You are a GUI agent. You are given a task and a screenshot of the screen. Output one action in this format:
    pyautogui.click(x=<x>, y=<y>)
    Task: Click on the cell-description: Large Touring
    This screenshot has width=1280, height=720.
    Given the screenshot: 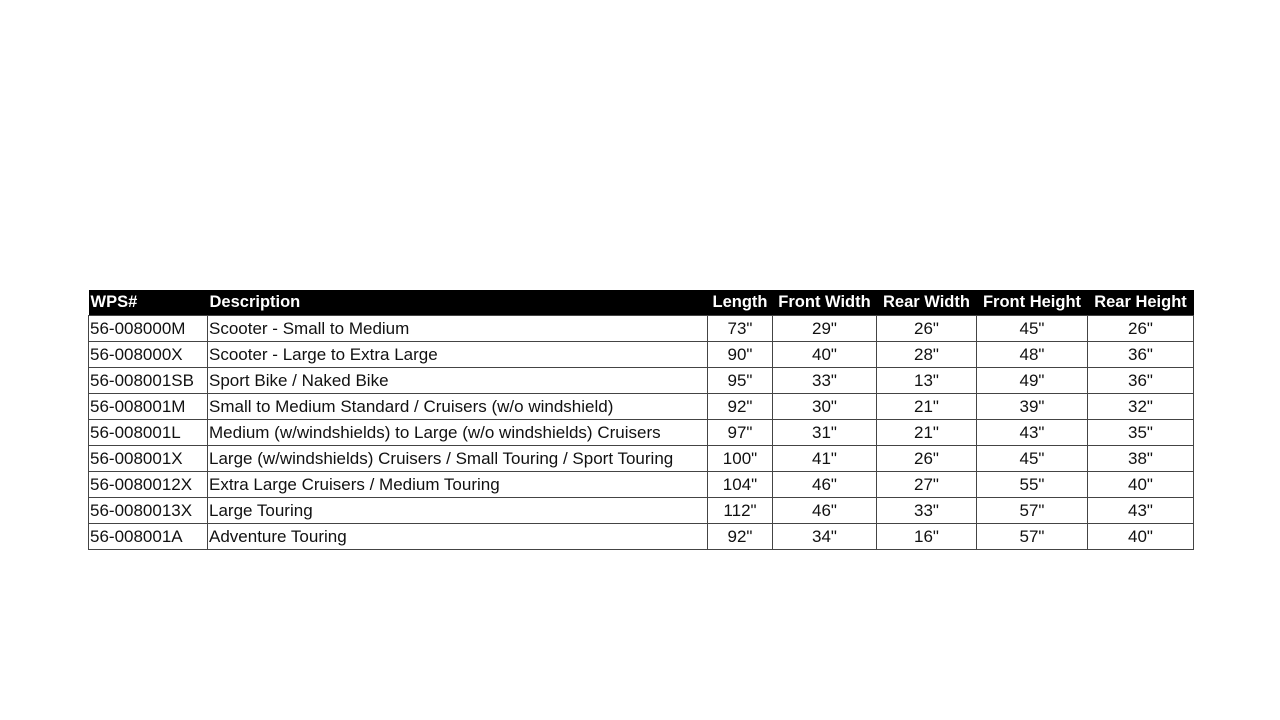 What is the action you would take?
    pyautogui.click(x=457, y=510)
    